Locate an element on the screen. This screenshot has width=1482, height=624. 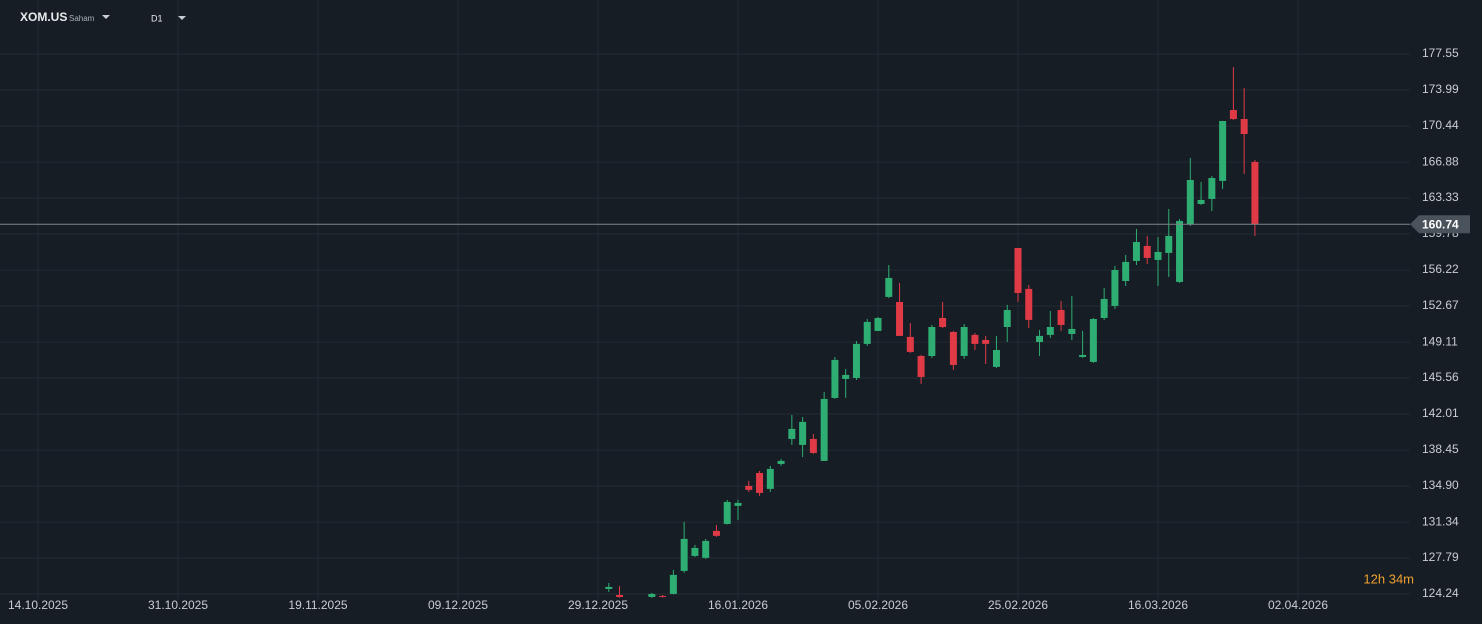
last-price-tag is located at coordinates (1440, 224).